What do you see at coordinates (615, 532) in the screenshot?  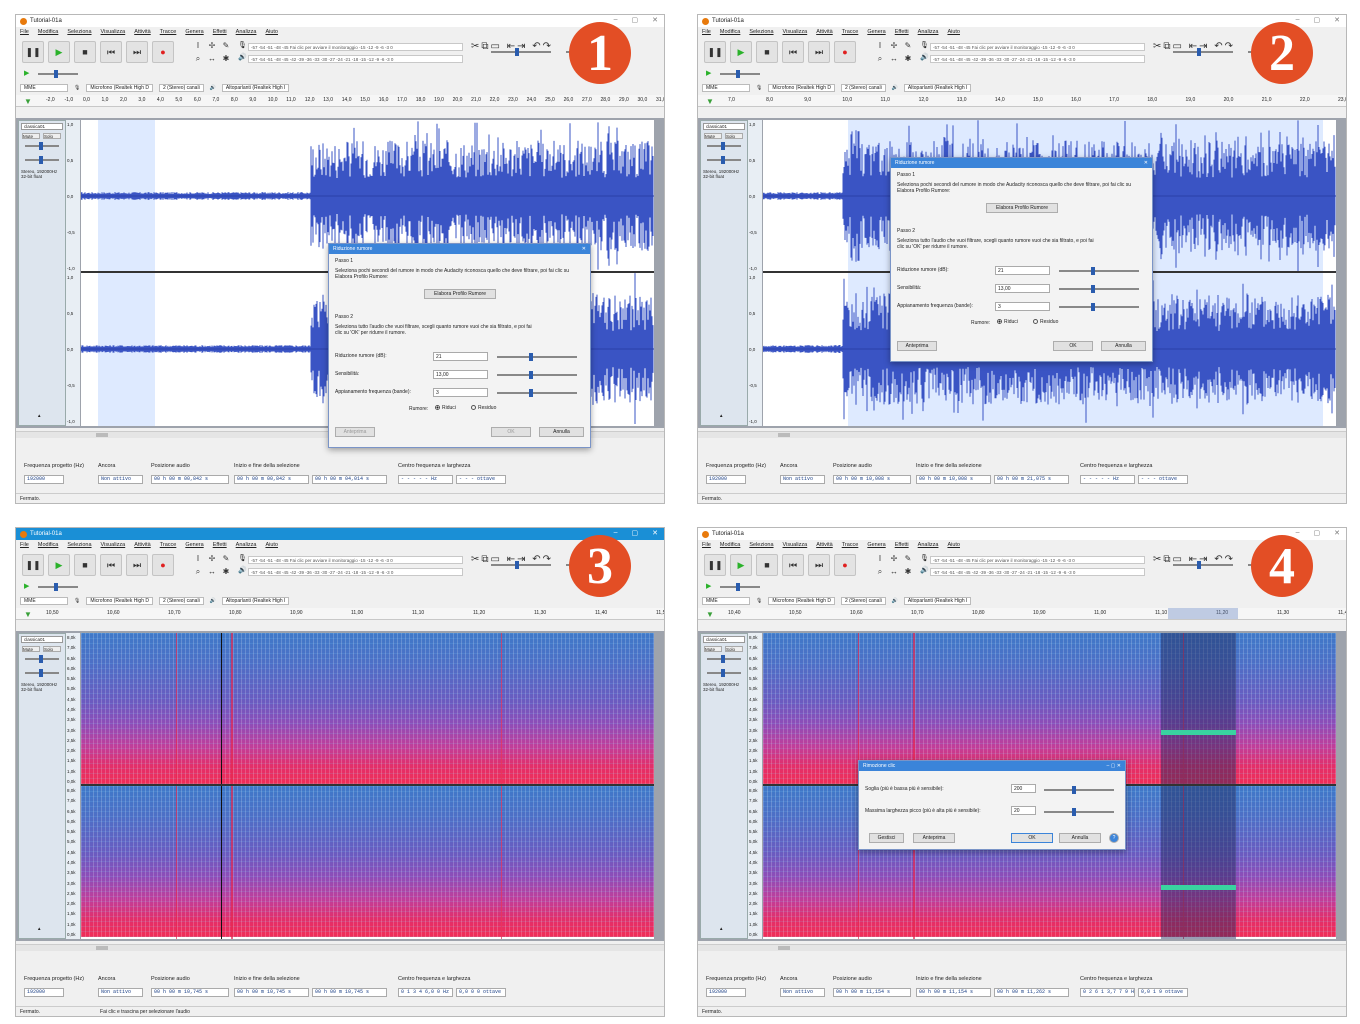 I see `minimize-icon: –` at bounding box center [615, 532].